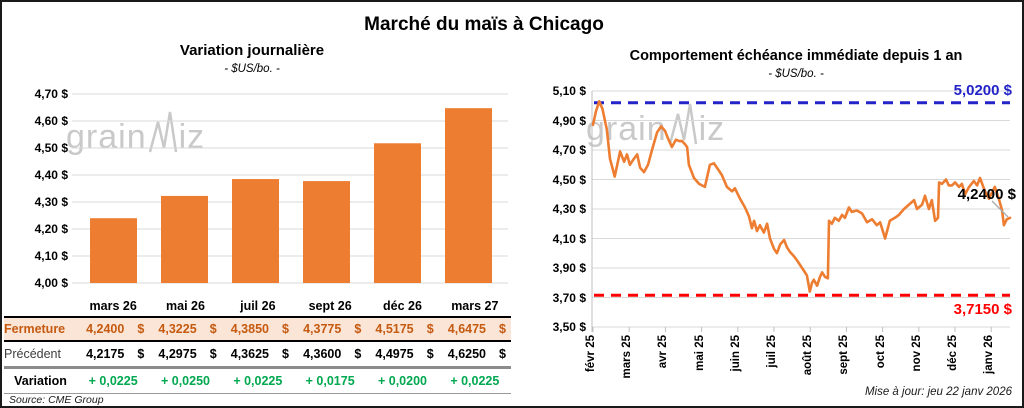 The image size is (1024, 408). Describe the element at coordinates (330, 305) in the screenshot. I see `column-header: sept 26` at that location.